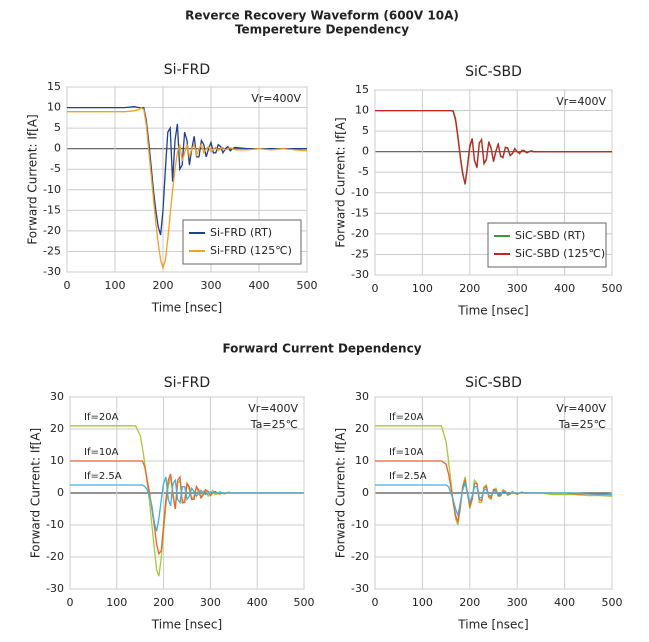 This screenshot has height=642, width=649. What do you see at coordinates (322, 30) in the screenshot?
I see `heading: Tempereture Dependency` at bounding box center [322, 30].